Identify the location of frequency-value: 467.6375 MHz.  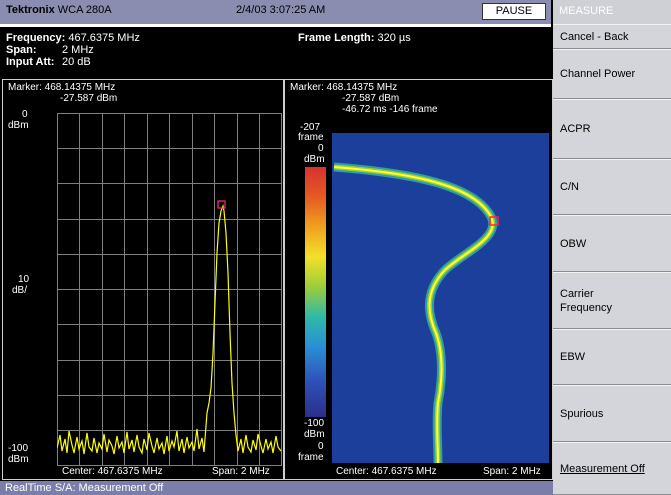
(104, 38).